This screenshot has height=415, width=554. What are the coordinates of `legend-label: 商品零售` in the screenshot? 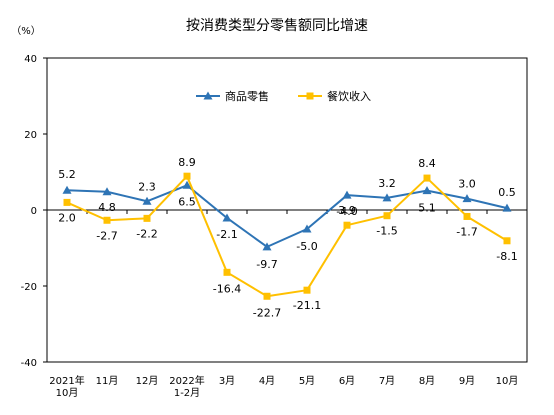 It's located at (247, 96).